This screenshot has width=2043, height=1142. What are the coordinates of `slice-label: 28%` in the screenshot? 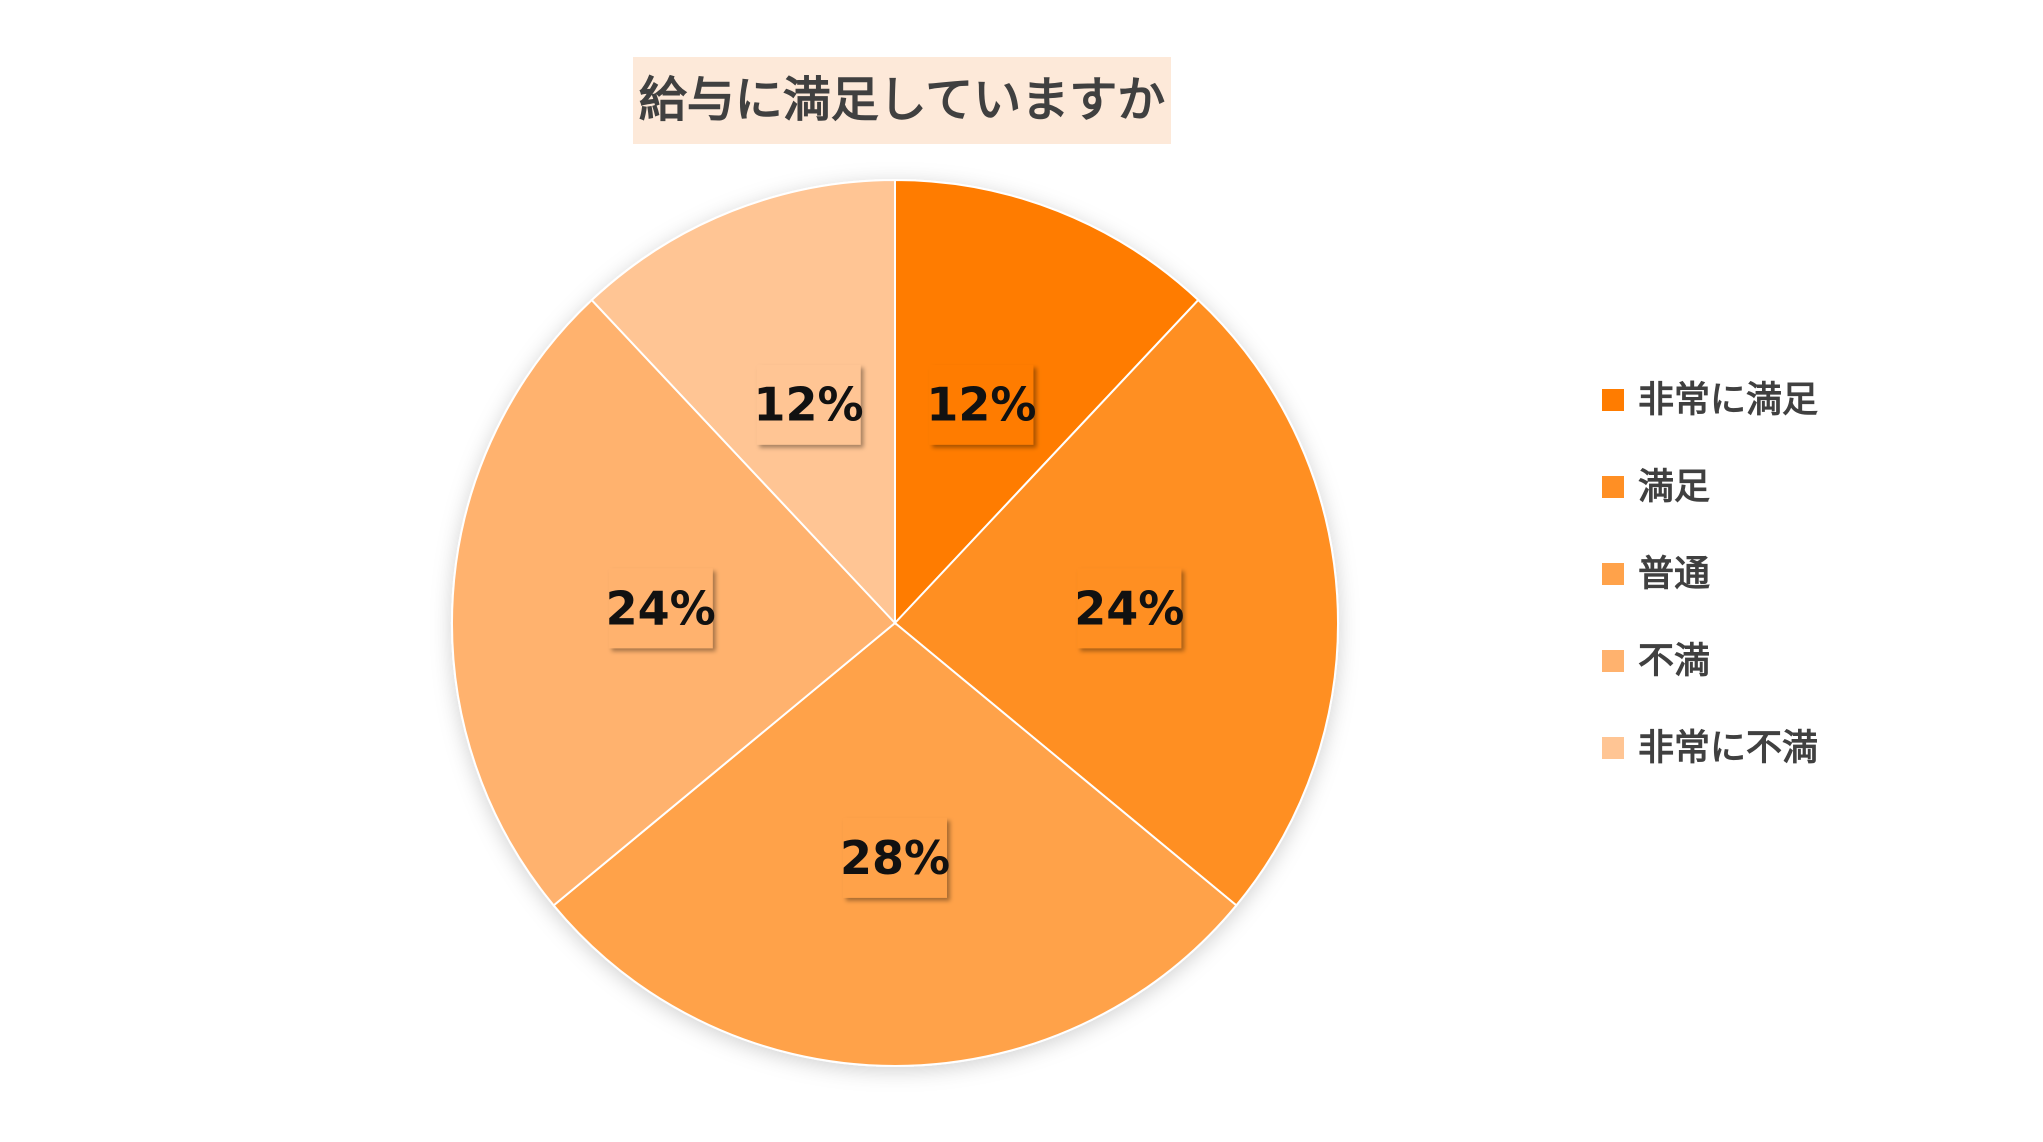 It's located at (895, 857).